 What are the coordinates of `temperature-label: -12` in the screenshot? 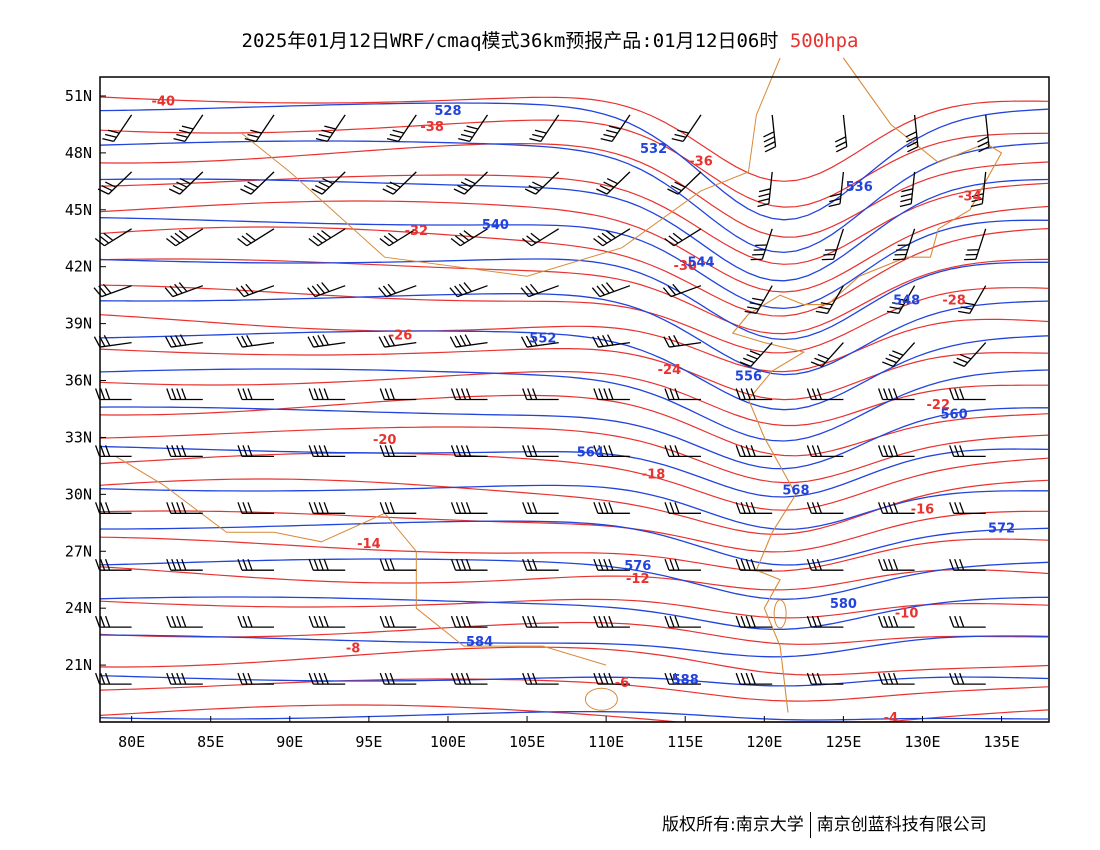 It's located at (638, 579).